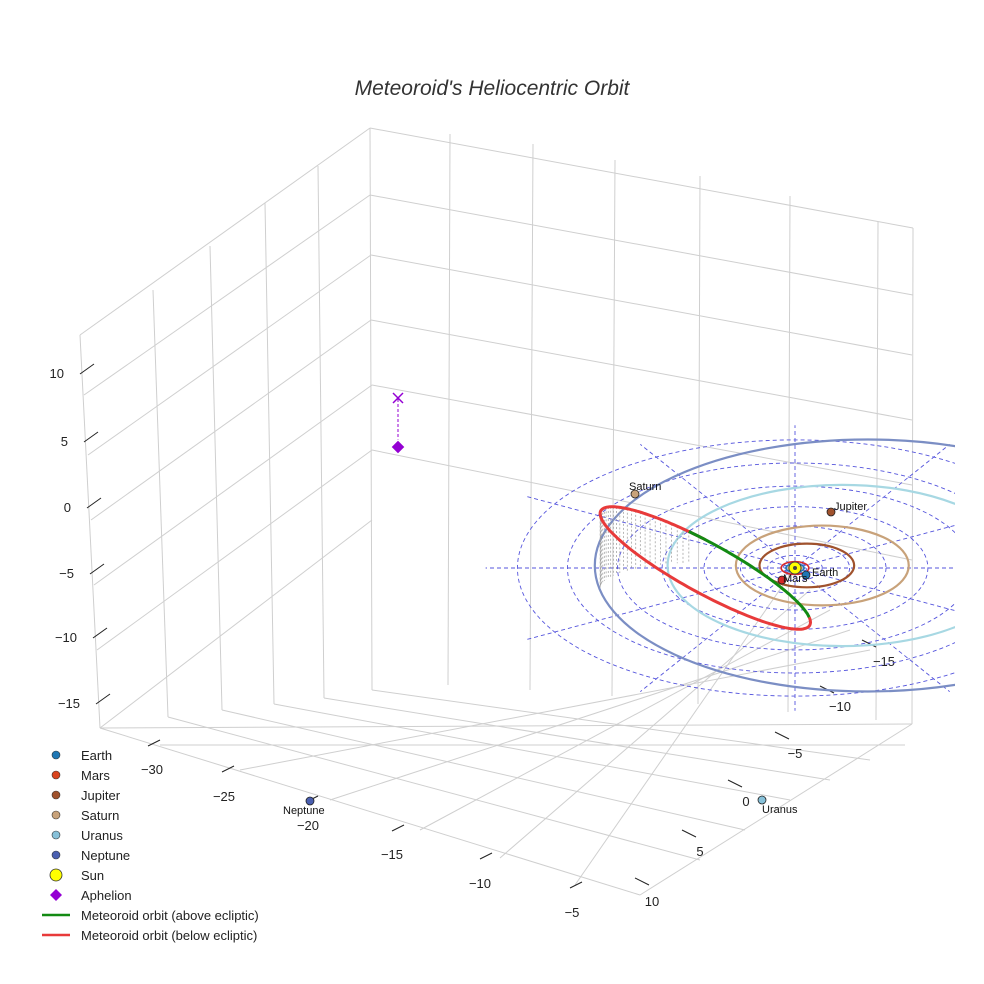  I want to click on x-tick-label: −5, so click(572, 912).